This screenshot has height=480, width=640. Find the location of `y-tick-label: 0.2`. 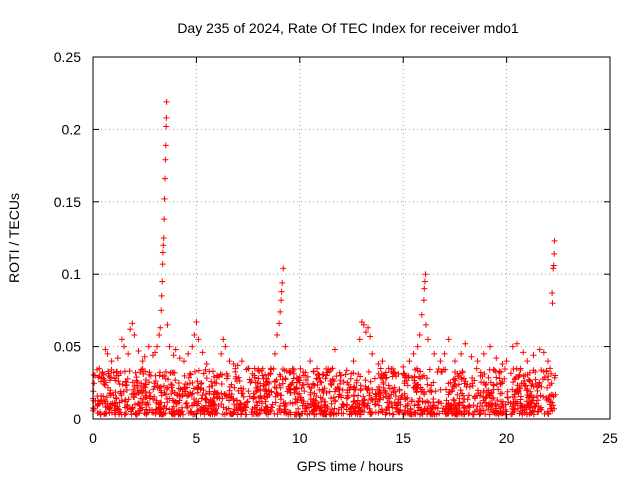

y-tick-label: 0.2 is located at coordinates (72, 129).